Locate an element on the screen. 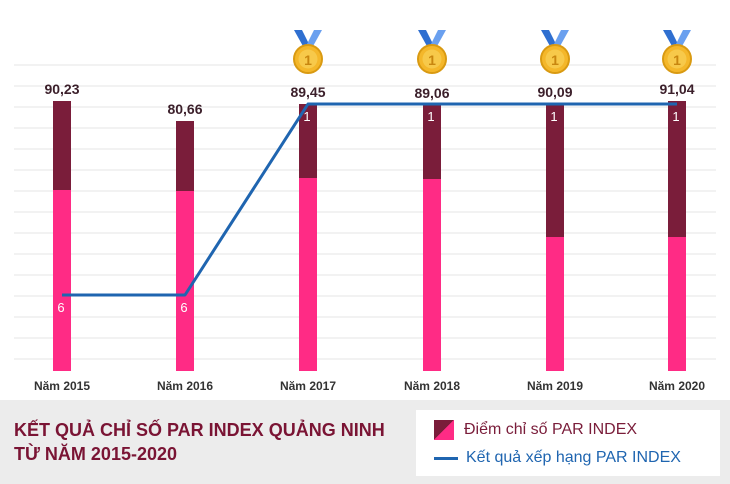  bar-value-label: 90,09 is located at coordinates (554, 92).